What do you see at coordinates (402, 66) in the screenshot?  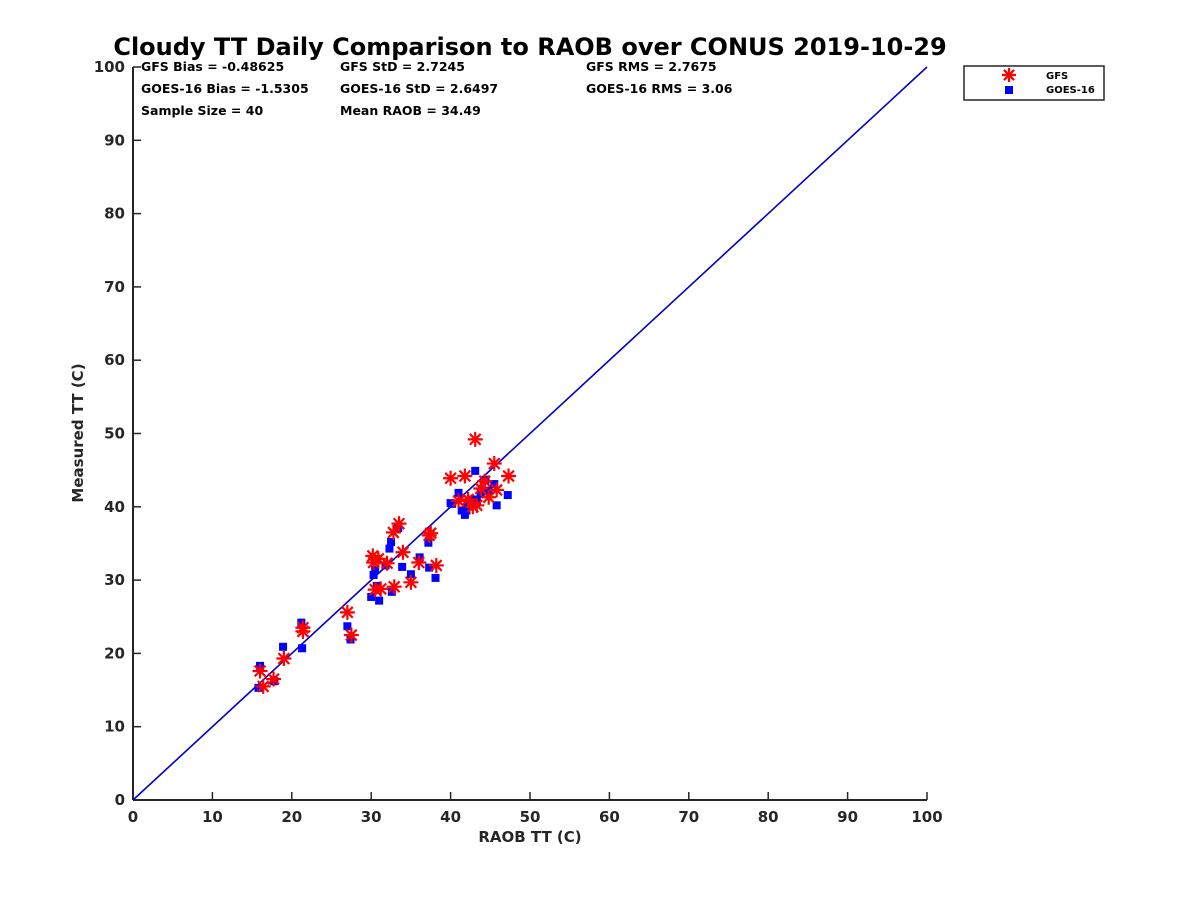 I see `stat-gfs-std: GFS StD = 2.7245` at bounding box center [402, 66].